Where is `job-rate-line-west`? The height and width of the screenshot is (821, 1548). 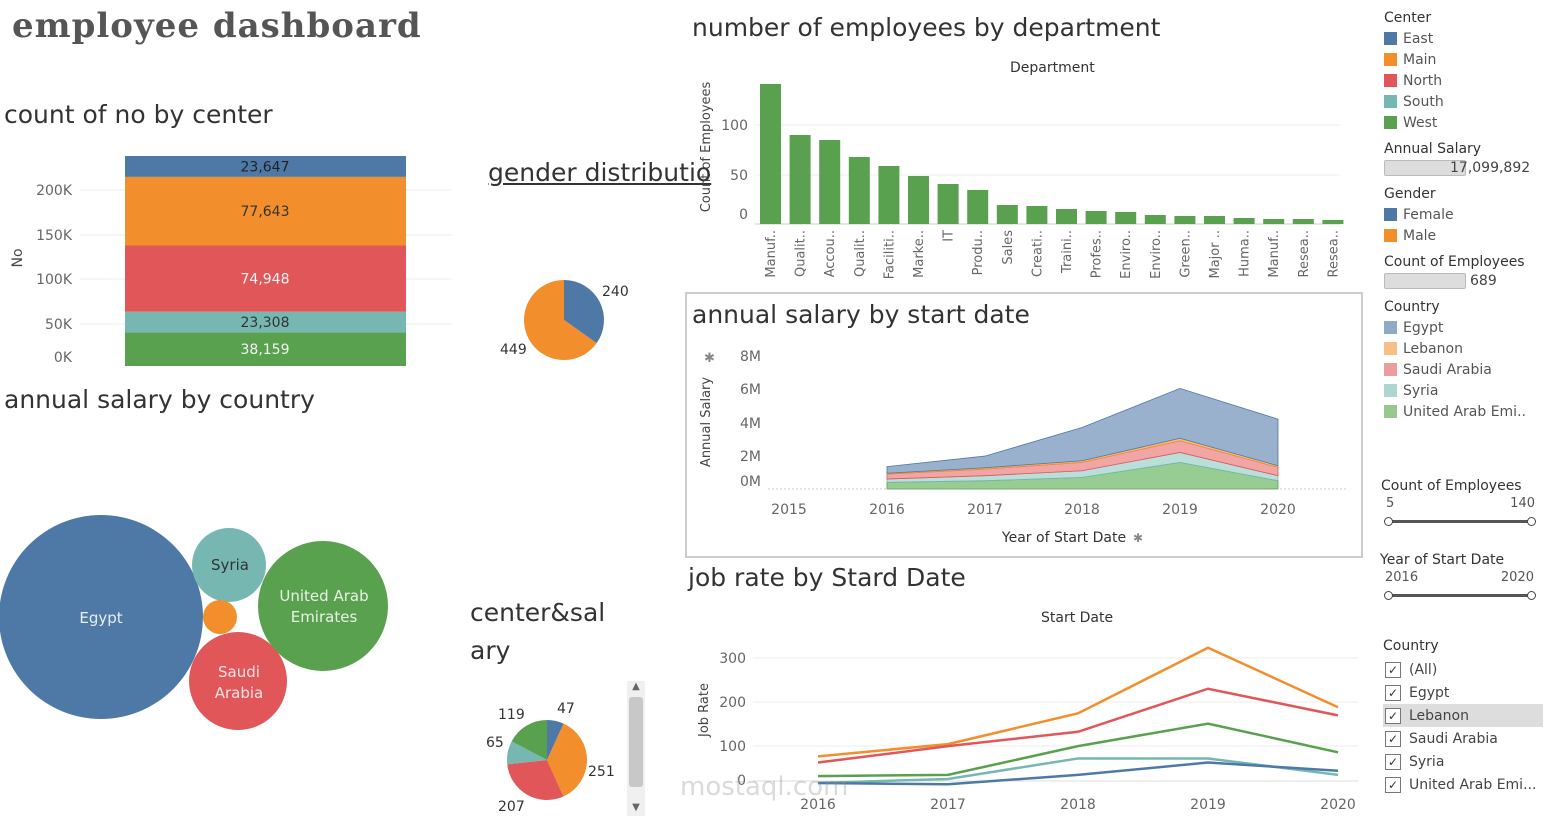 job-rate-line-west is located at coordinates (1078, 750).